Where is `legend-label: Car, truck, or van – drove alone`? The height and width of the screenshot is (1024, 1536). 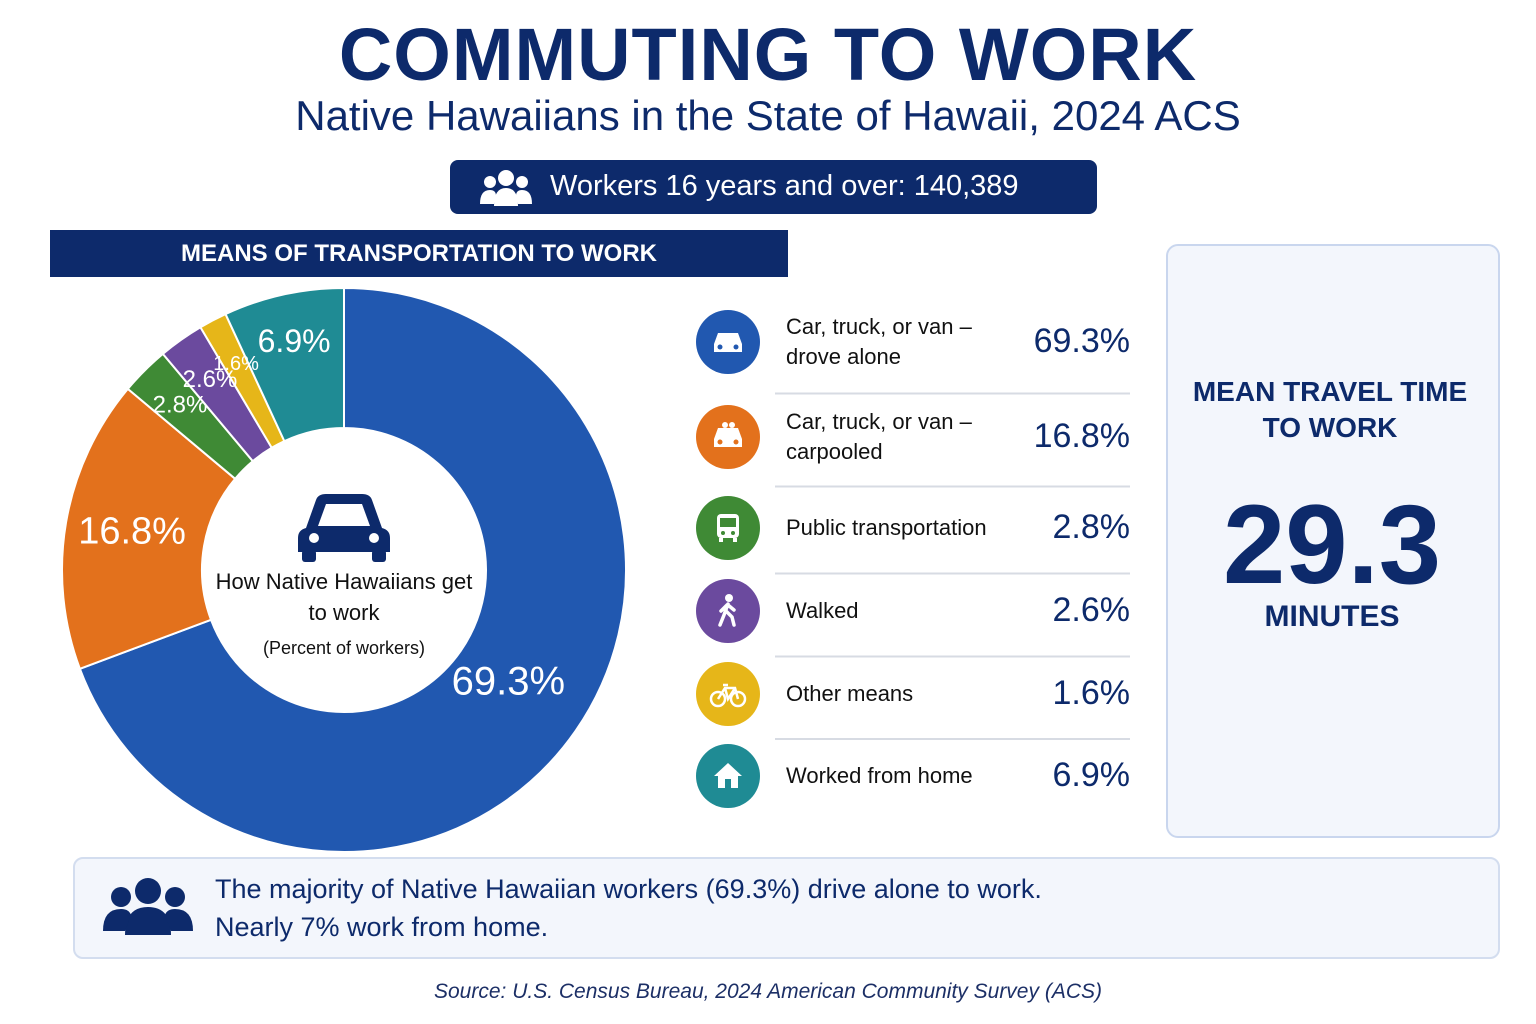
legend-label: Car, truck, or van – drove alone is located at coordinates (879, 341).